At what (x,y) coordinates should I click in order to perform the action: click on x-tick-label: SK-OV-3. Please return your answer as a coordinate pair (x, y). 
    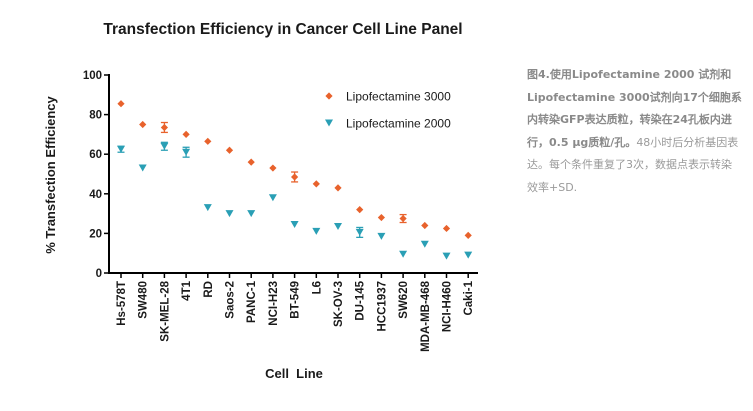
    Looking at the image, I should click on (339, 304).